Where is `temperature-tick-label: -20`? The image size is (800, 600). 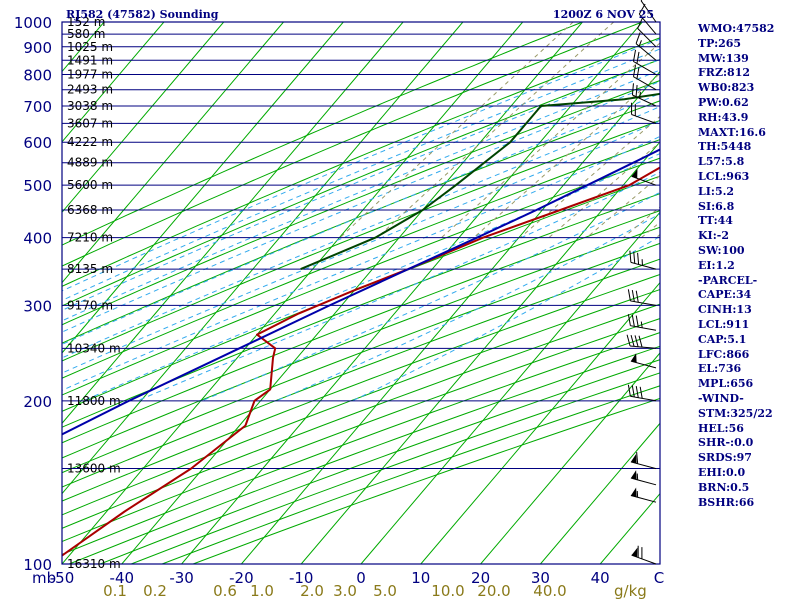 temperature-tick-label: -20 is located at coordinates (241, 578).